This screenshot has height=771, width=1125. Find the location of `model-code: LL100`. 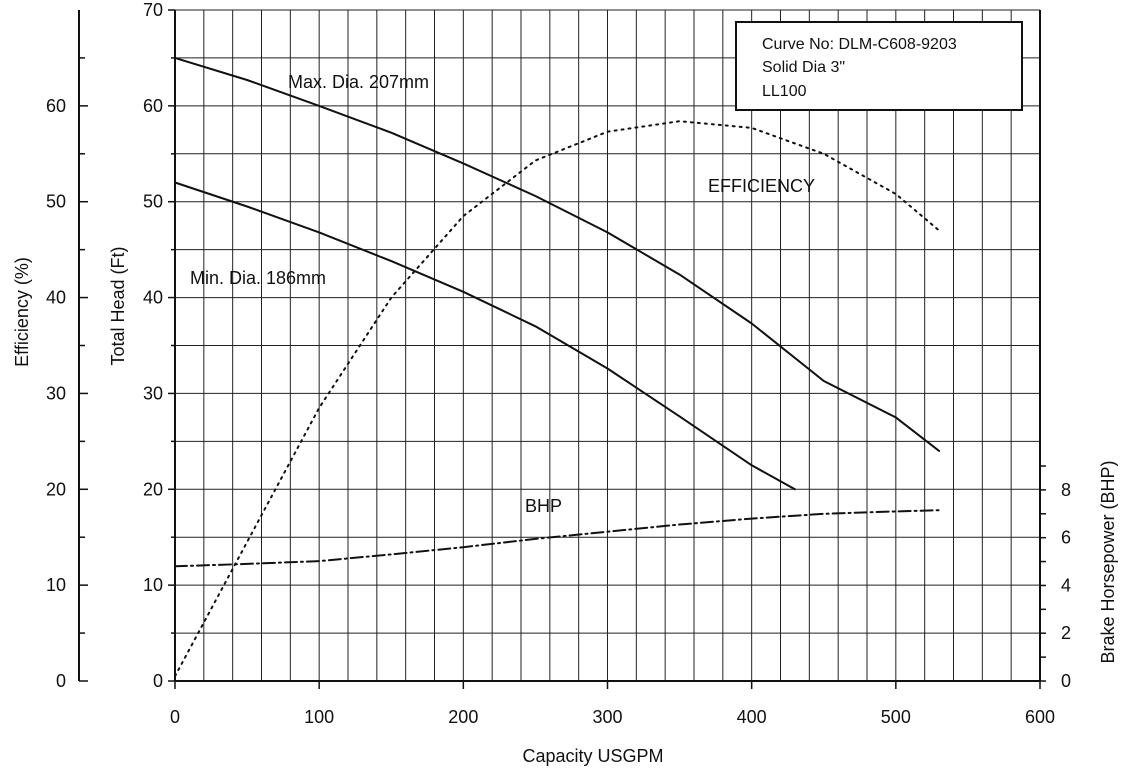

model-code: LL100 is located at coordinates (784, 91).